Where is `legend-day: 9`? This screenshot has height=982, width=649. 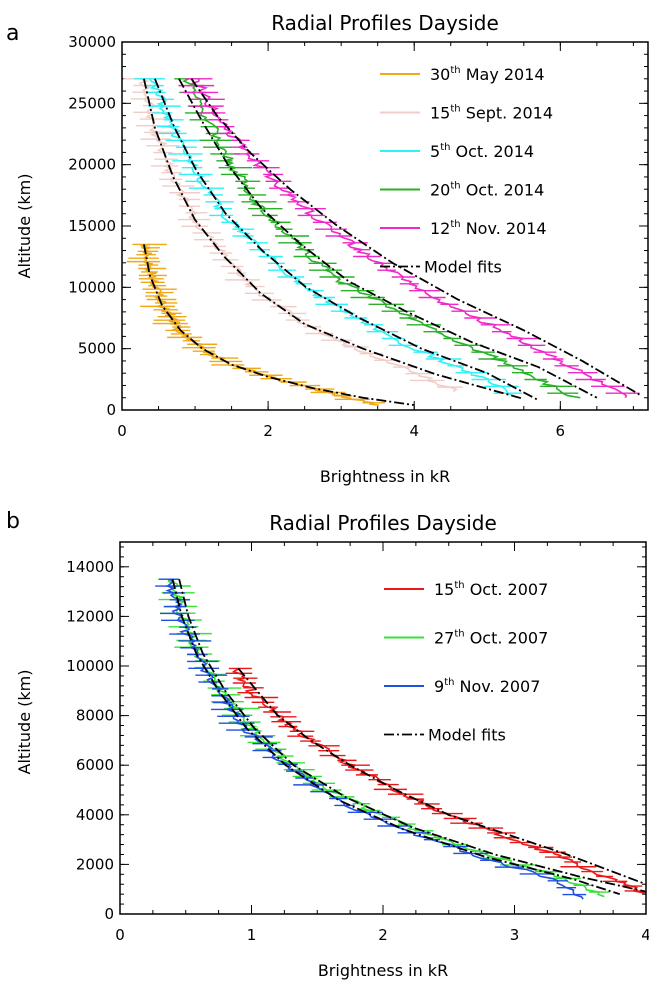 legend-day: 9 is located at coordinates (439, 686).